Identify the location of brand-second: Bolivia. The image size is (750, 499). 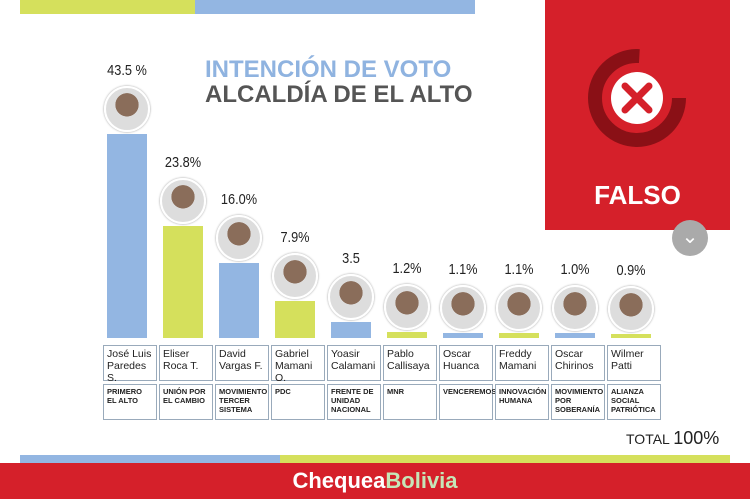
(421, 480).